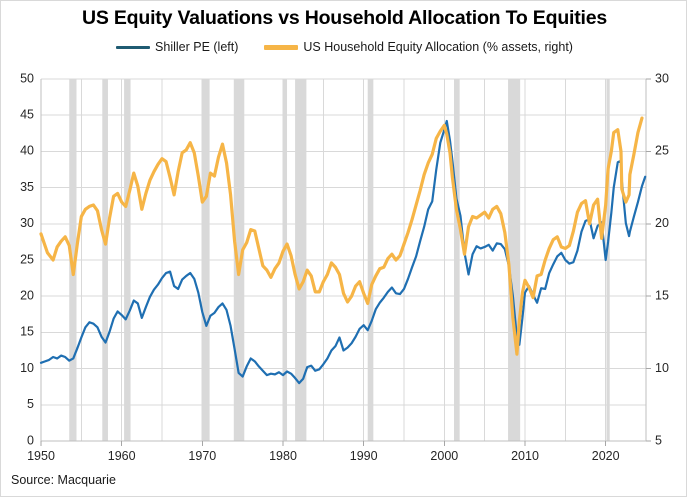  Describe the element at coordinates (27, 332) in the screenshot. I see `y-axis-left-tick-label: 15` at that location.